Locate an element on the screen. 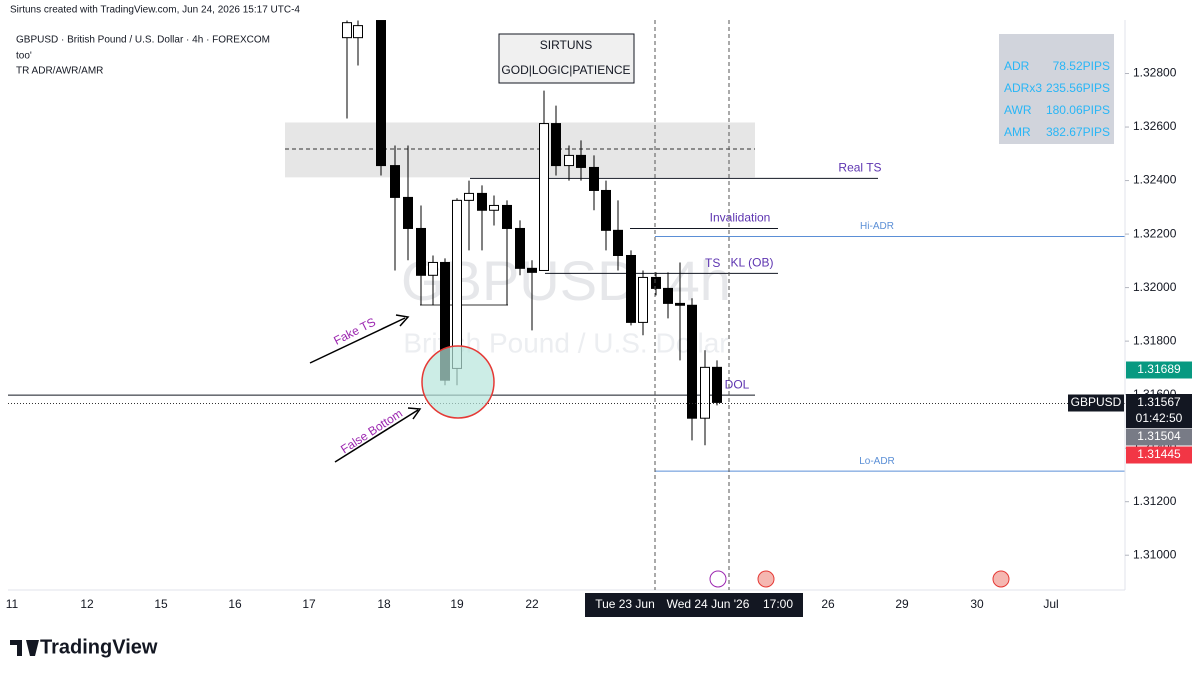 This screenshot has width=1200, height=675. level-label: Lo-ADR is located at coordinates (877, 461).